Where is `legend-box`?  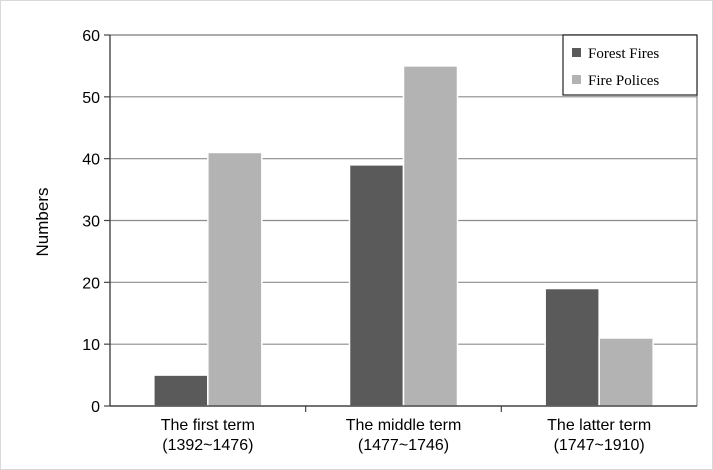
legend-box is located at coordinates (630, 65).